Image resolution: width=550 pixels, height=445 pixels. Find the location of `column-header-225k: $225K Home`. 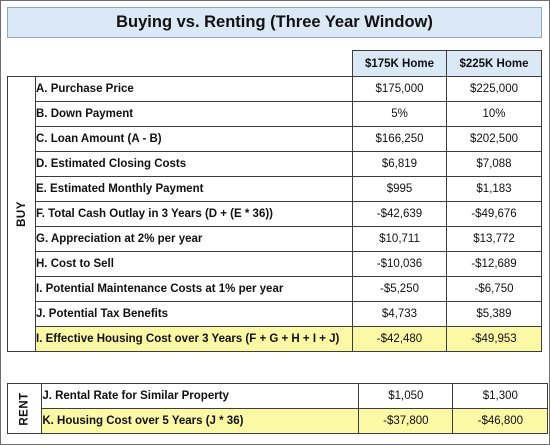

column-header-225k: $225K Home is located at coordinates (494, 63).